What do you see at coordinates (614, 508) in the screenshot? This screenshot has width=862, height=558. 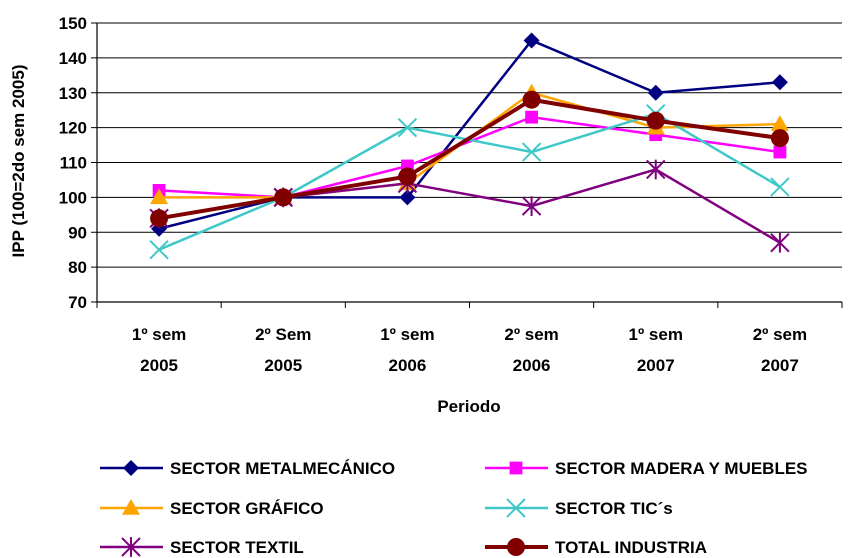 I see `legend-label: SECTOR TIC´s` at bounding box center [614, 508].